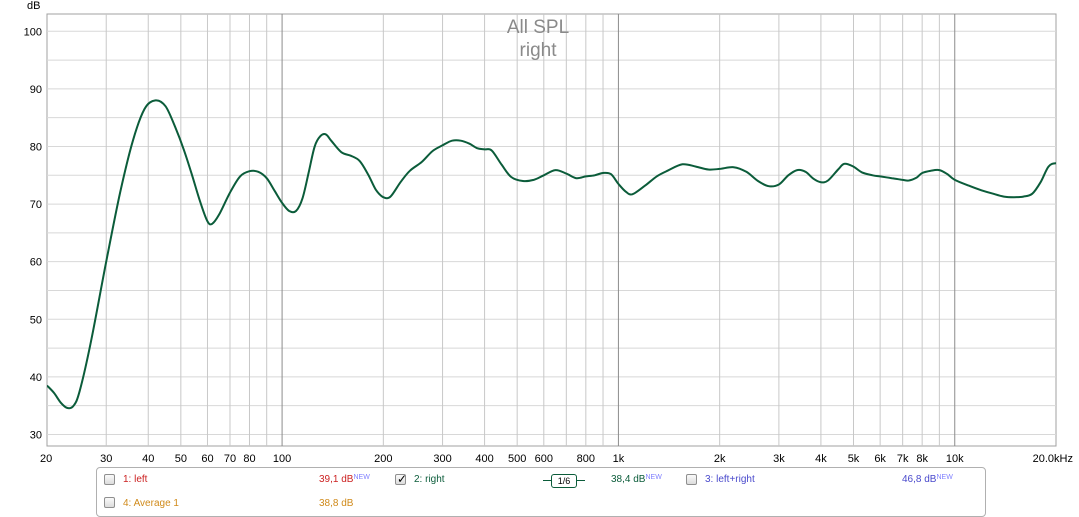 Image resolution: width=1079 pixels, height=517 pixels. Describe the element at coordinates (564, 481) in the screenshot. I see `smoothing-button: 1/6` at that location.